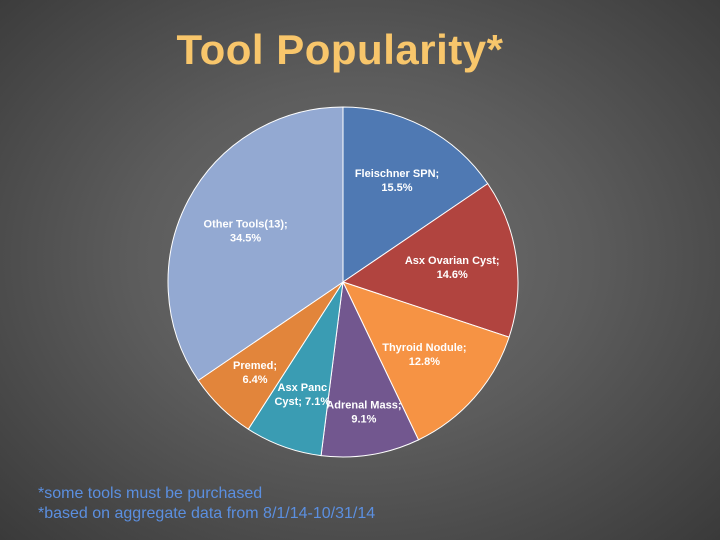 This screenshot has width=720, height=540. Describe the element at coordinates (424, 348) in the screenshot. I see `label-line: Thyroid Nodule;` at that location.